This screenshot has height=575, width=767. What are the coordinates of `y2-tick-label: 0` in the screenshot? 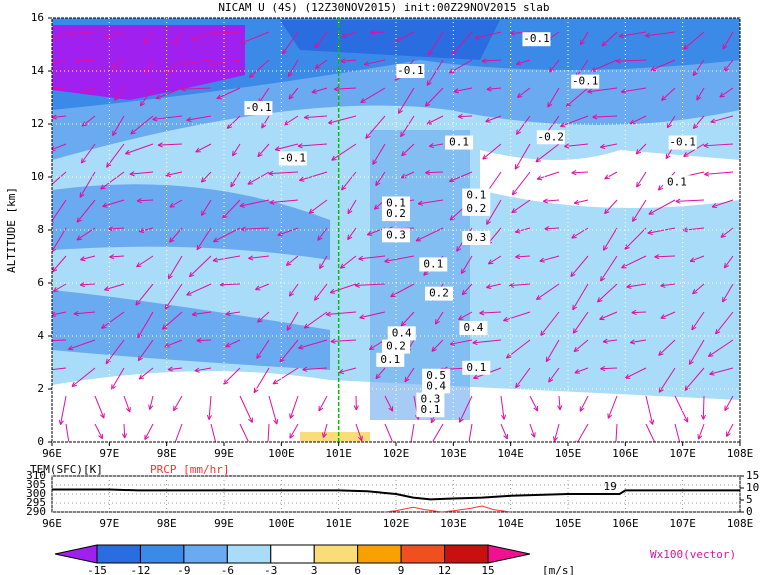 It's located at (749, 511).